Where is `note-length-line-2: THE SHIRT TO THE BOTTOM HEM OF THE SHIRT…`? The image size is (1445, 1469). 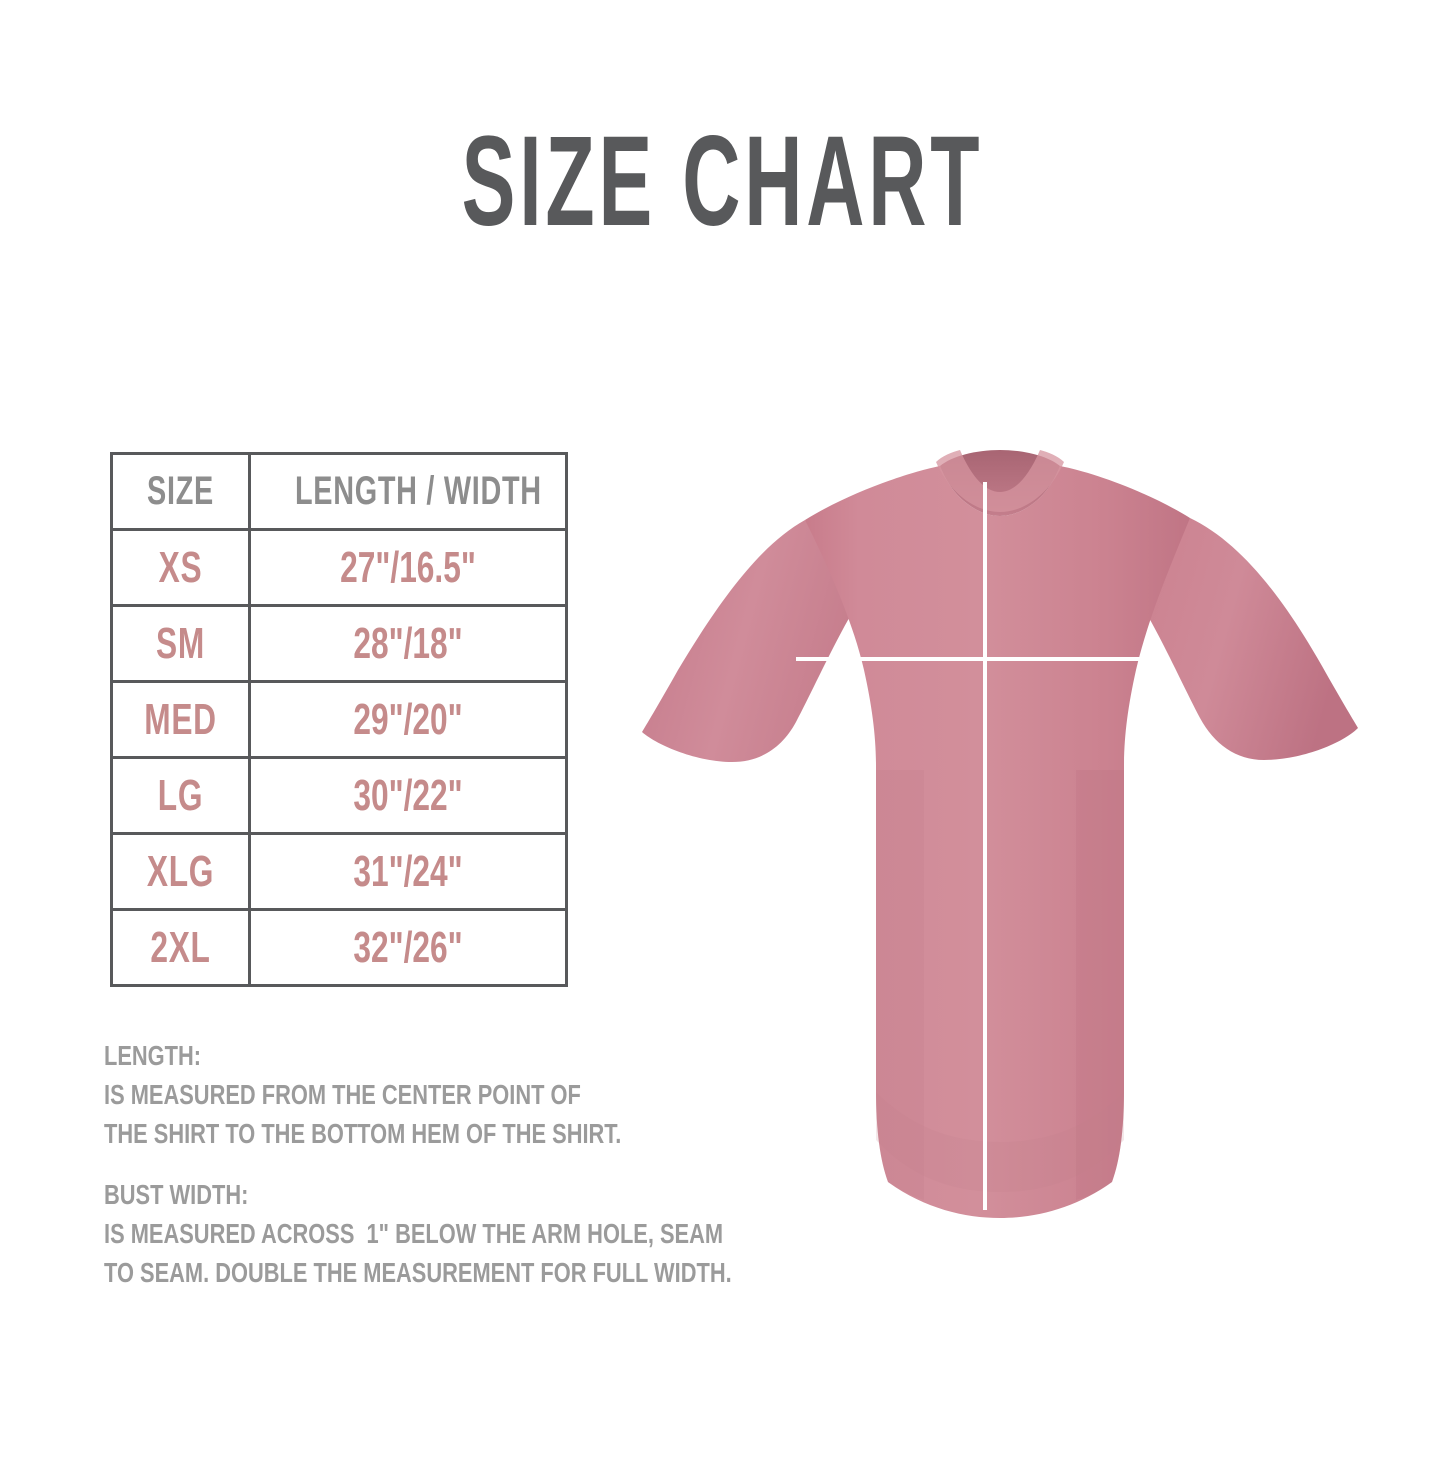
note-length-line-2: THE SHIRT TO THE BOTTOM HEM OF THE SHIRT… is located at coordinates (363, 1133).